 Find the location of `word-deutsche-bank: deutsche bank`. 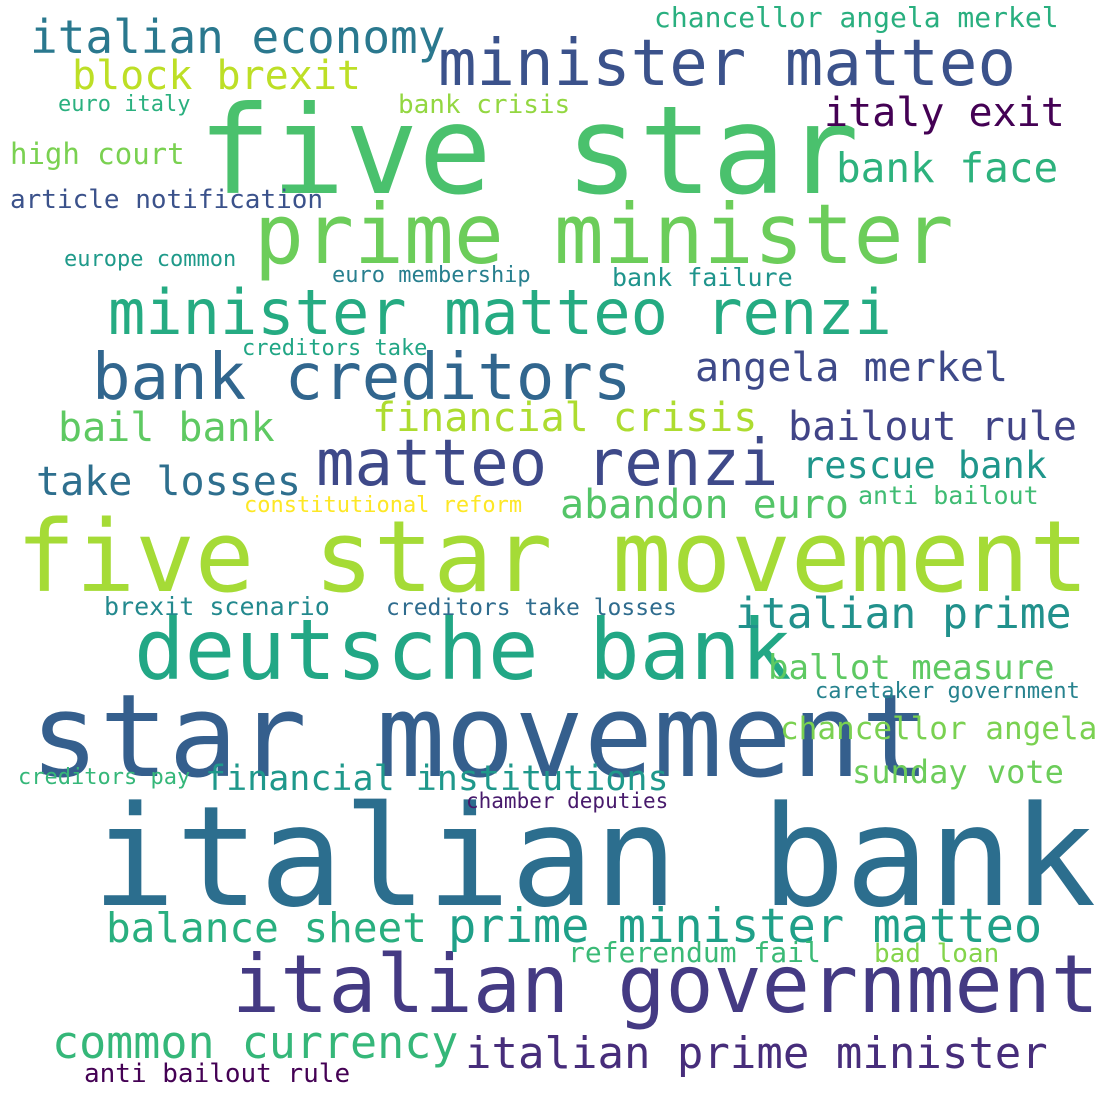

word-deutsche-bank: deutsche bank is located at coordinates (463, 650).